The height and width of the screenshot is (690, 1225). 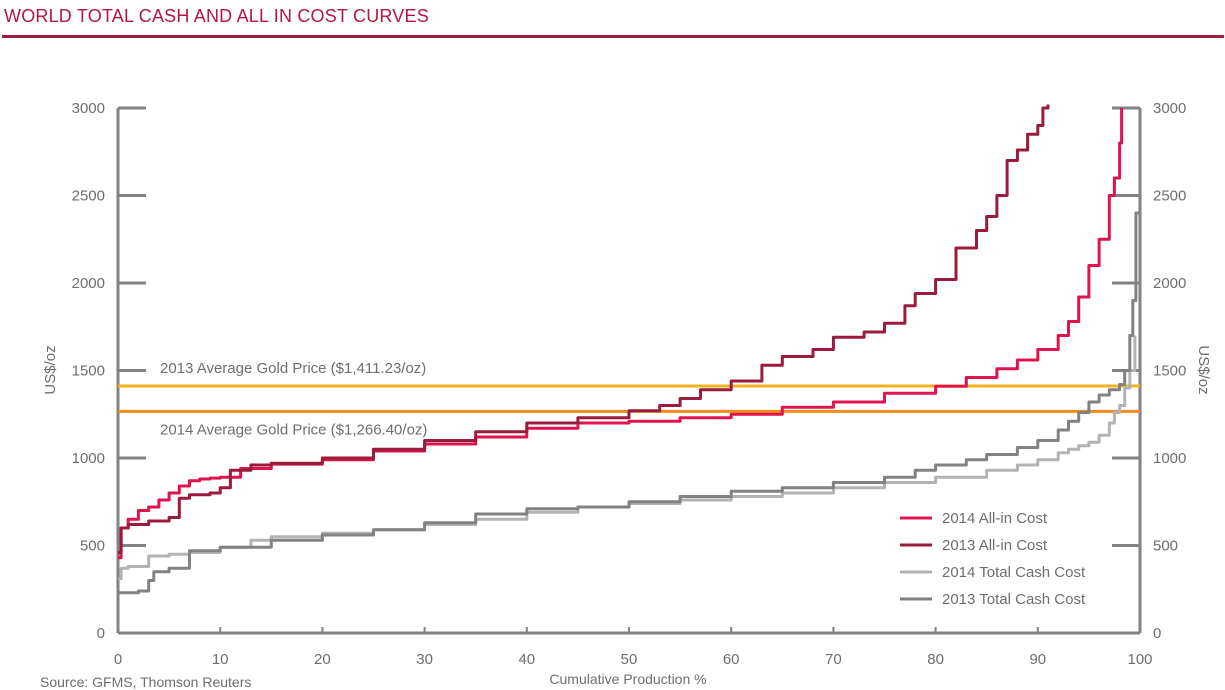 What do you see at coordinates (1157, 633) in the screenshot?
I see `y-tick-label-right: 0` at bounding box center [1157, 633].